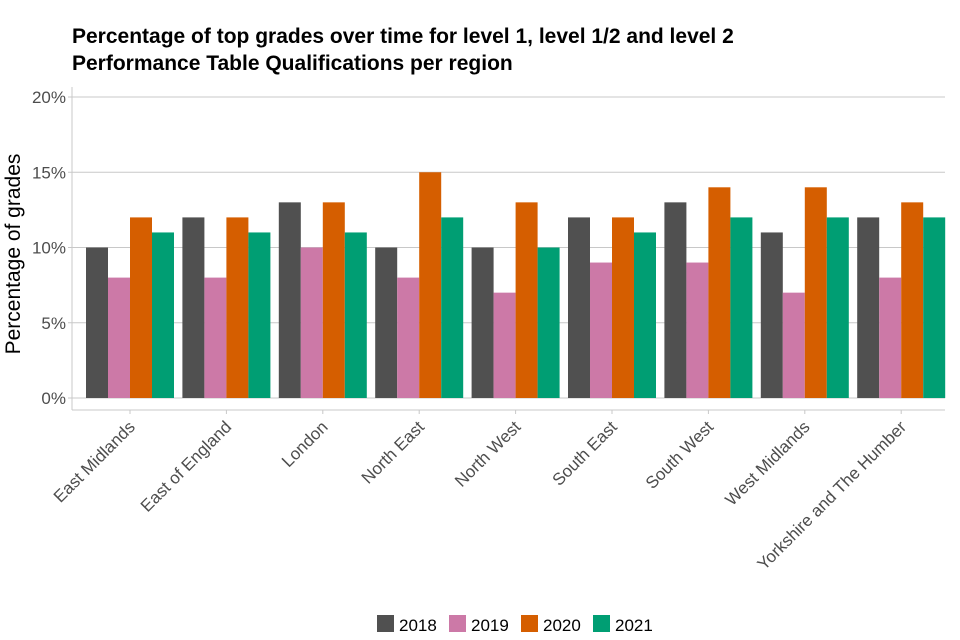 The image size is (960, 640). What do you see at coordinates (601, 330) in the screenshot?
I see `bar-2019-south-east` at bounding box center [601, 330].